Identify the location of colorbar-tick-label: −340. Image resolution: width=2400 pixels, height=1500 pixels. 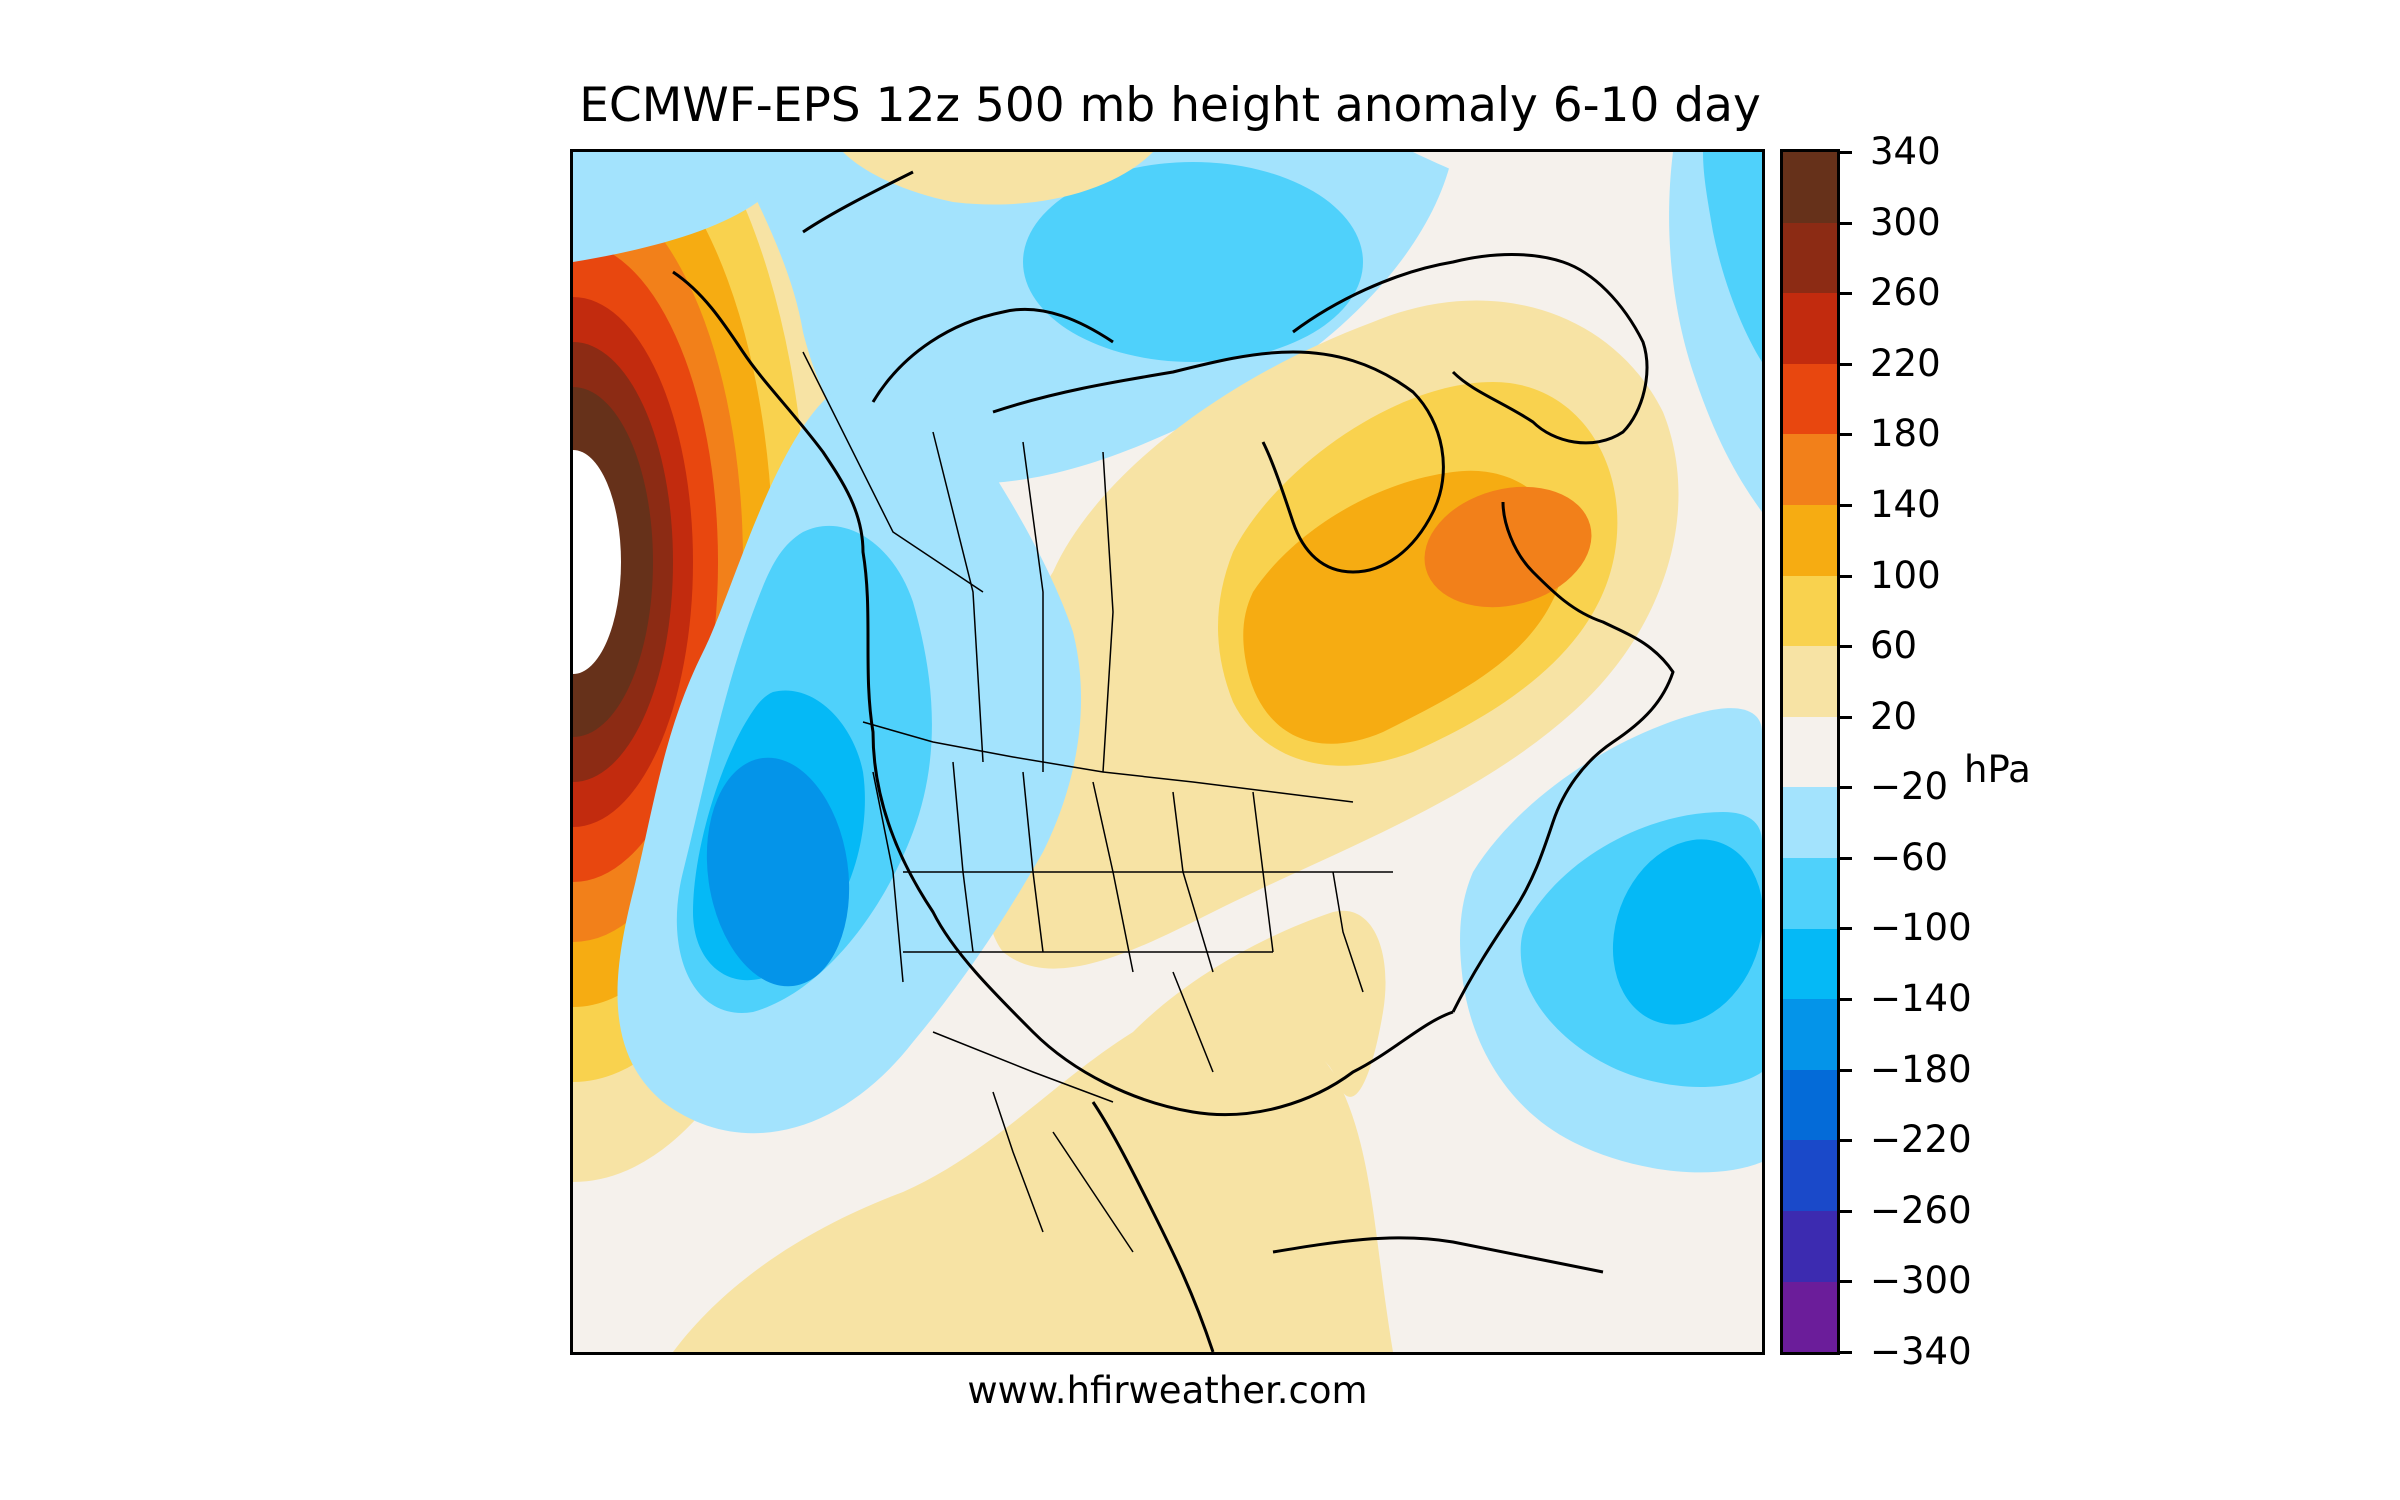
(1921, 1351).